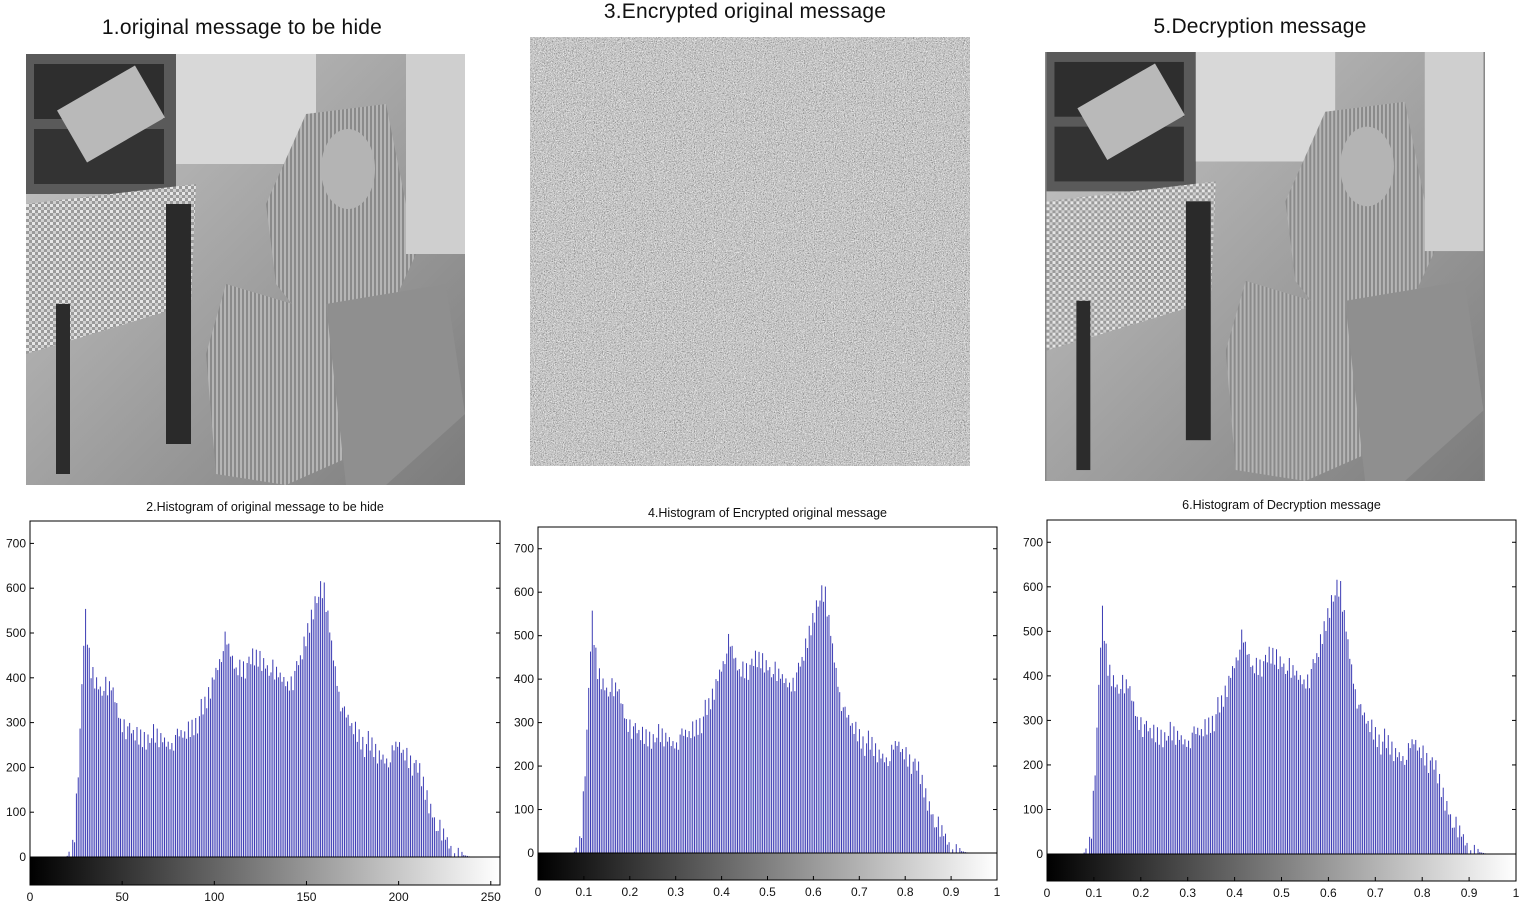  Describe the element at coordinates (584, 892) in the screenshot. I see `x-tick-label: 0.1` at that location.